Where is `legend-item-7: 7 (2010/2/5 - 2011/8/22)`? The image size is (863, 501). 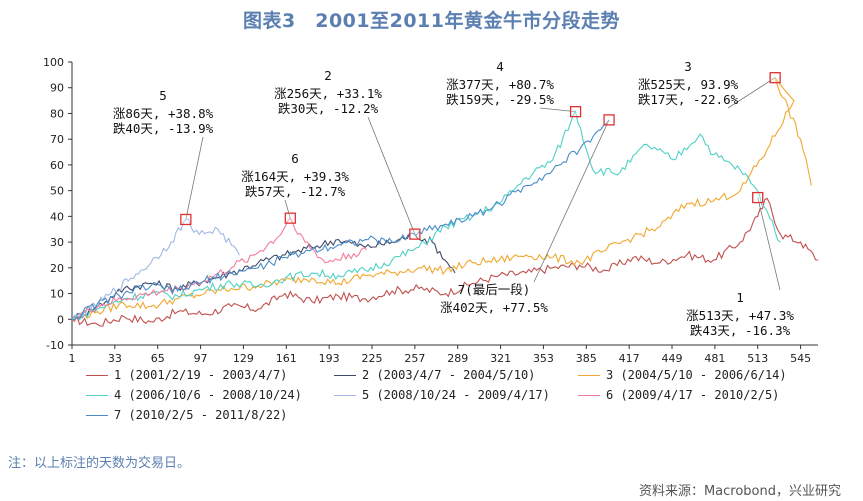 legend-item-7: 7 (2010/2/5 - 2011/8/22) is located at coordinates (186, 415).